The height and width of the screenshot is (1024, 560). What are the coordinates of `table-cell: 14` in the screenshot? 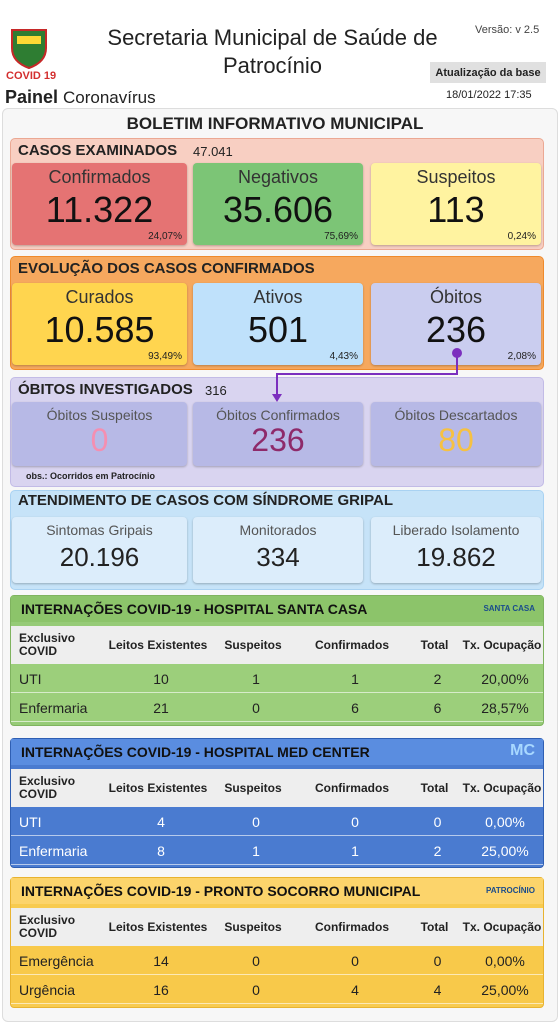 It's located at (161, 960).